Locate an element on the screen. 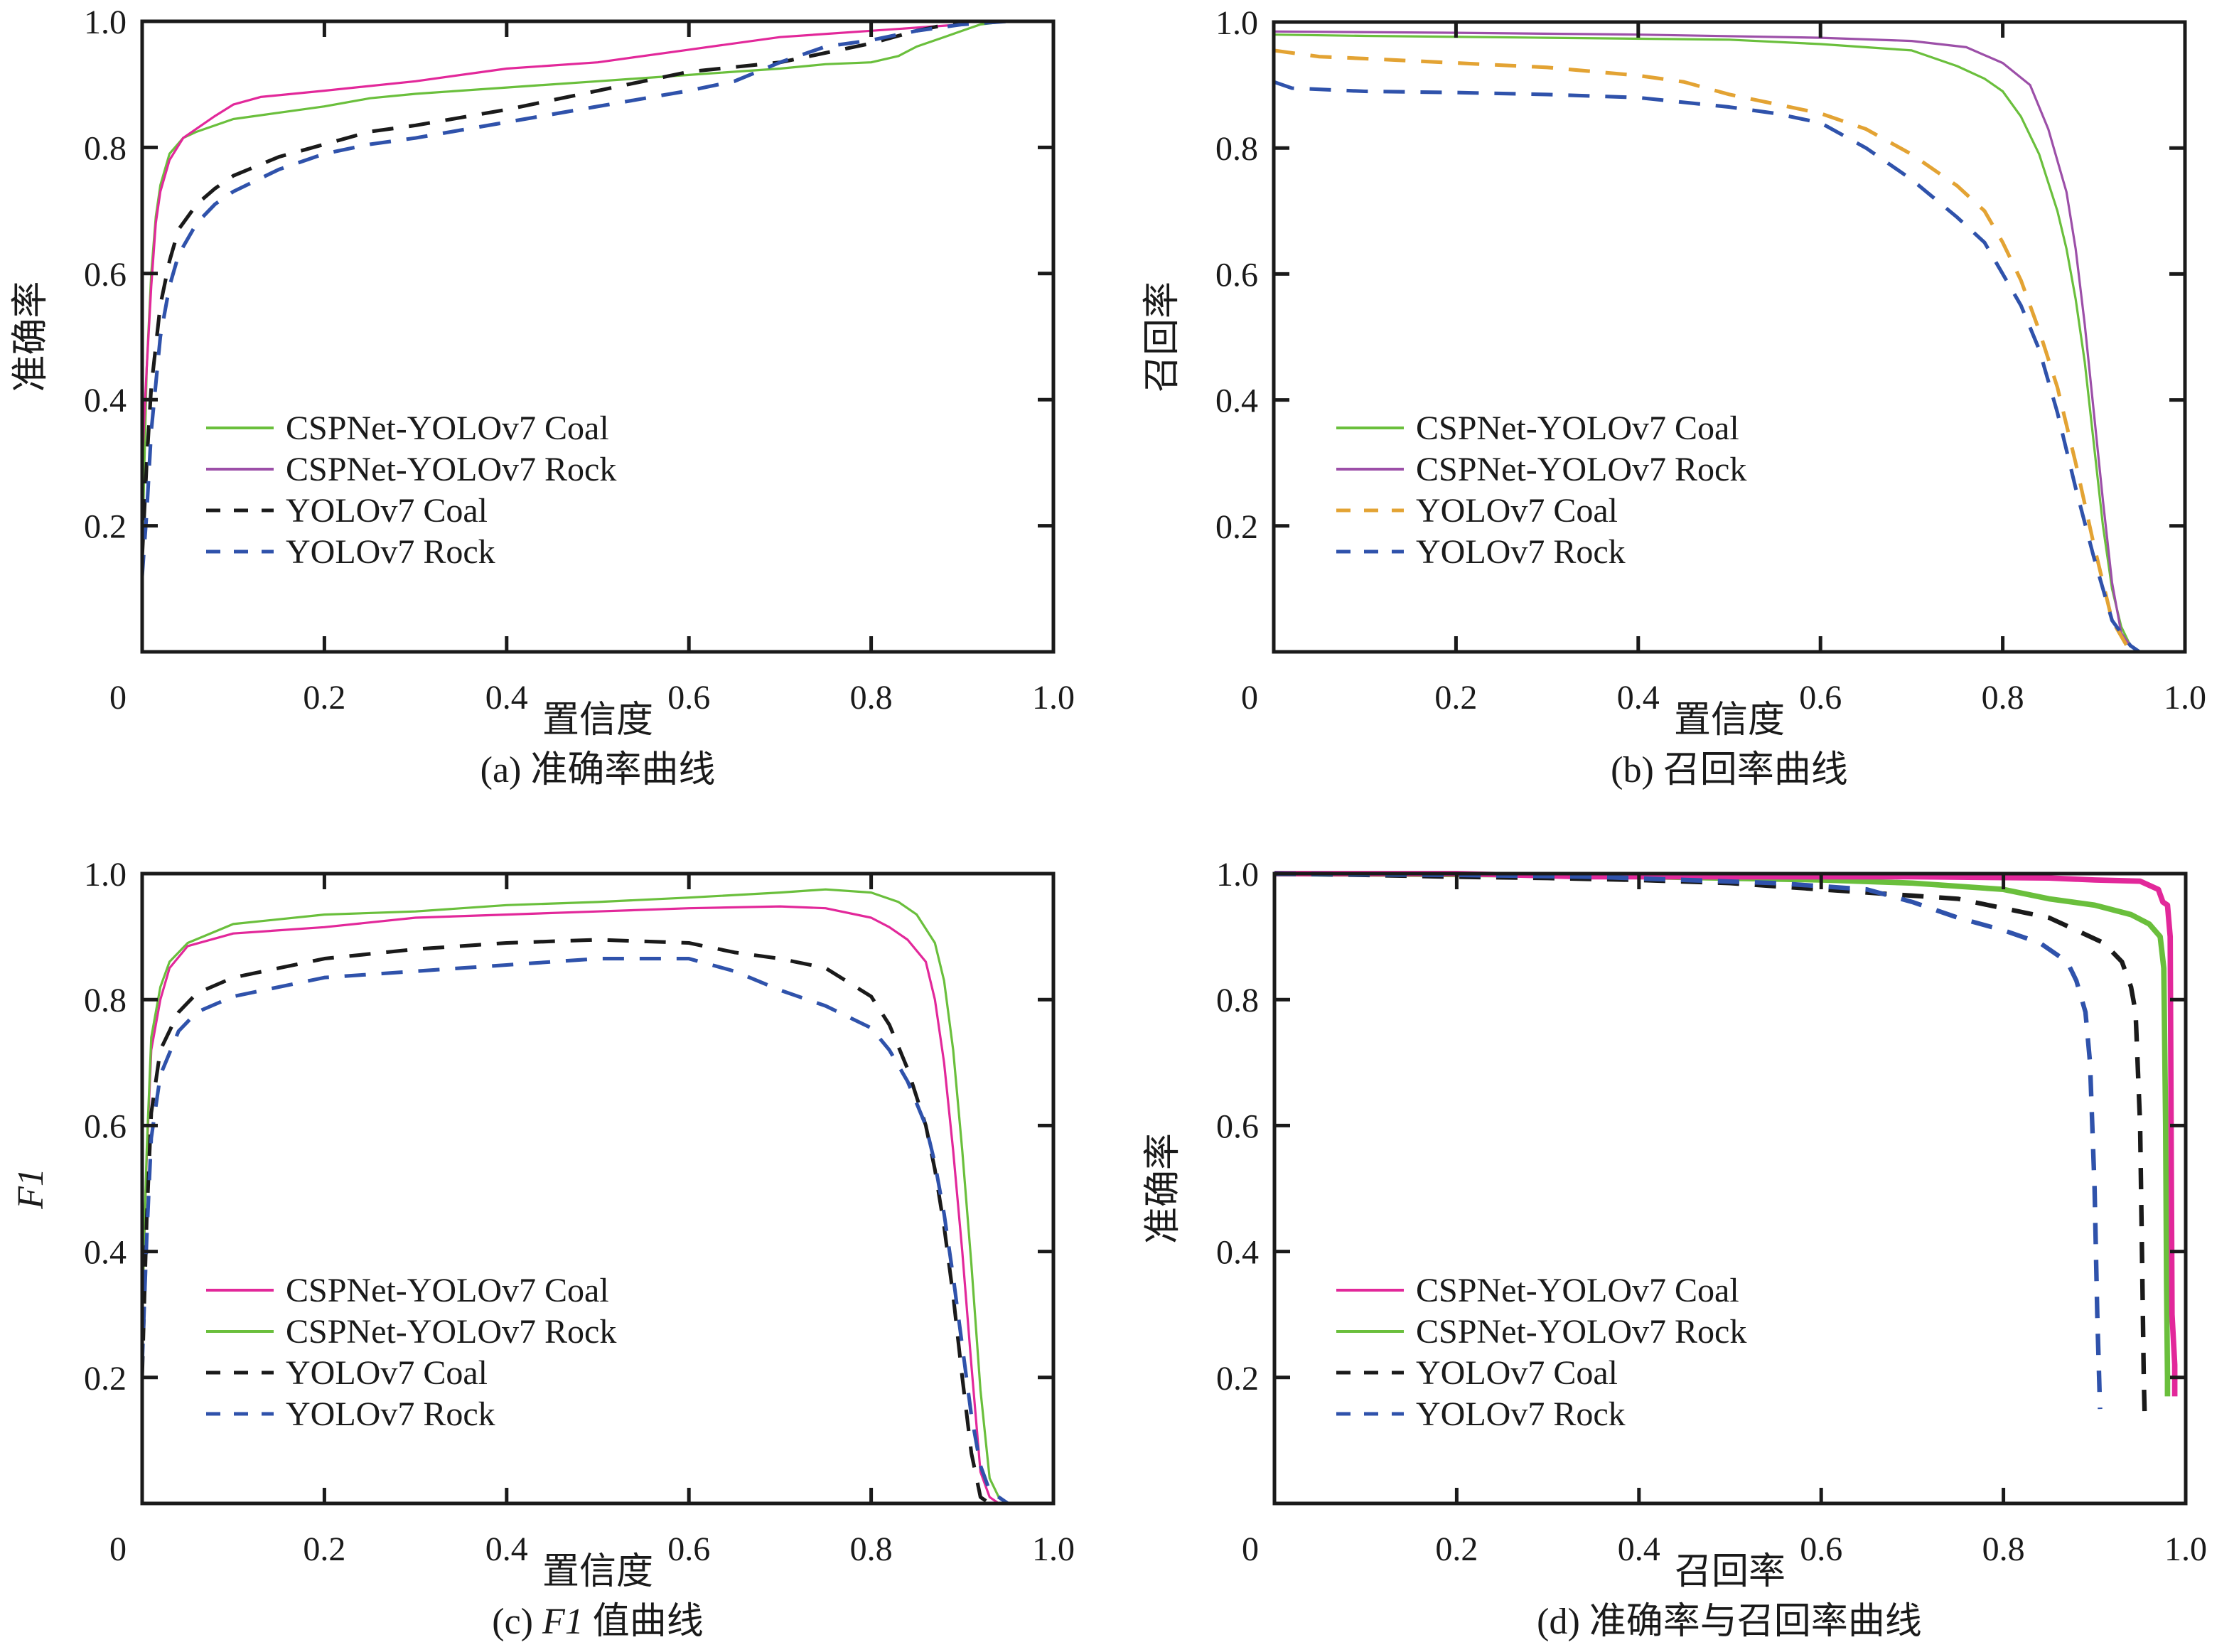  x-axis-title: 召回率 is located at coordinates (1730, 1572).